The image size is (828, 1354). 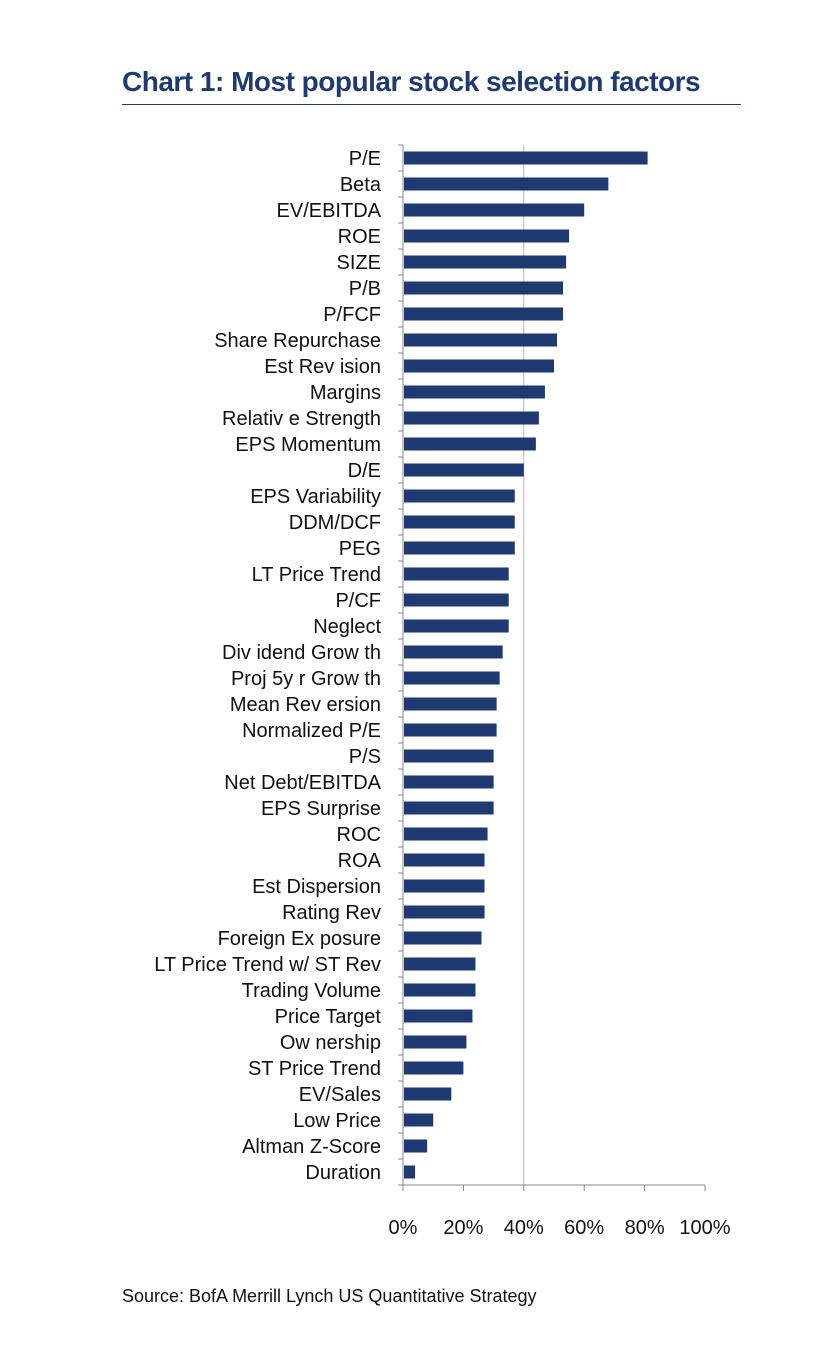 What do you see at coordinates (365, 159) in the screenshot?
I see `category-label: P/E` at bounding box center [365, 159].